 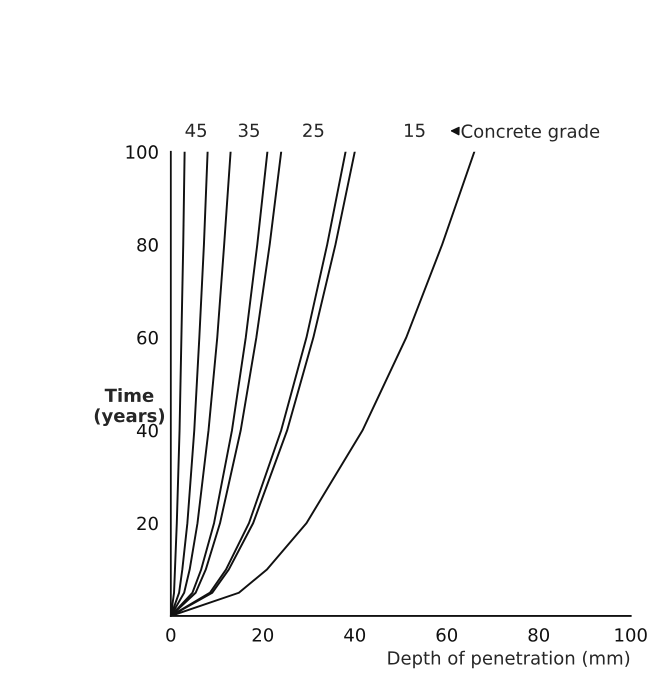 I want to click on x-tick-label: 0, so click(x=171, y=635).